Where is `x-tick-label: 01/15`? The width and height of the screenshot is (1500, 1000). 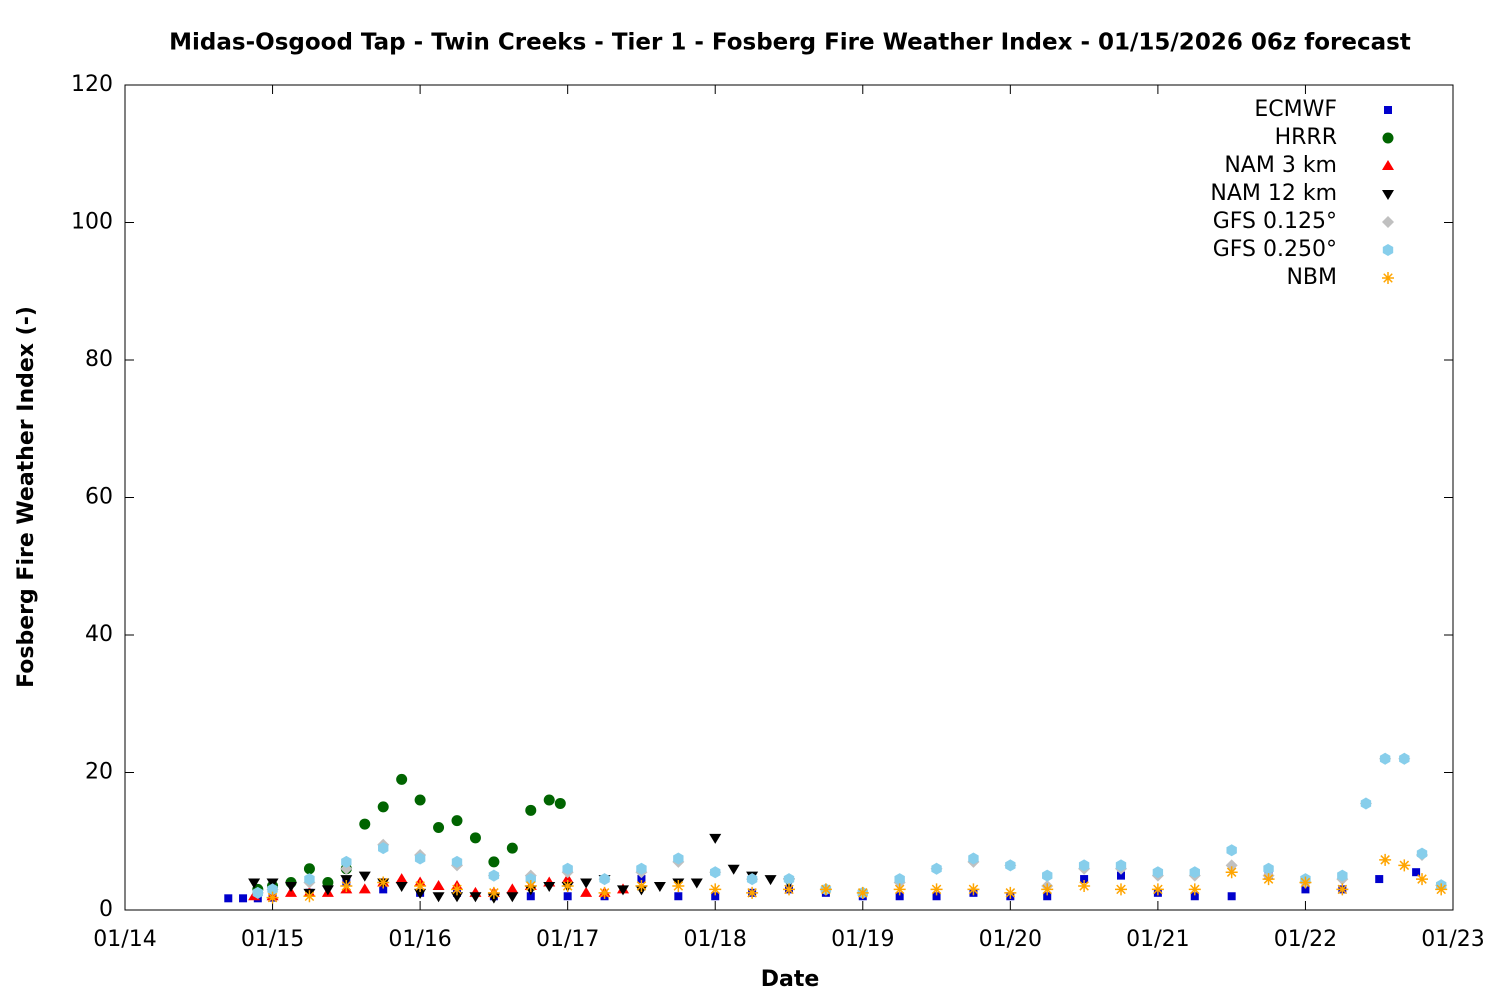 x-tick-label: 01/15 is located at coordinates (272, 939).